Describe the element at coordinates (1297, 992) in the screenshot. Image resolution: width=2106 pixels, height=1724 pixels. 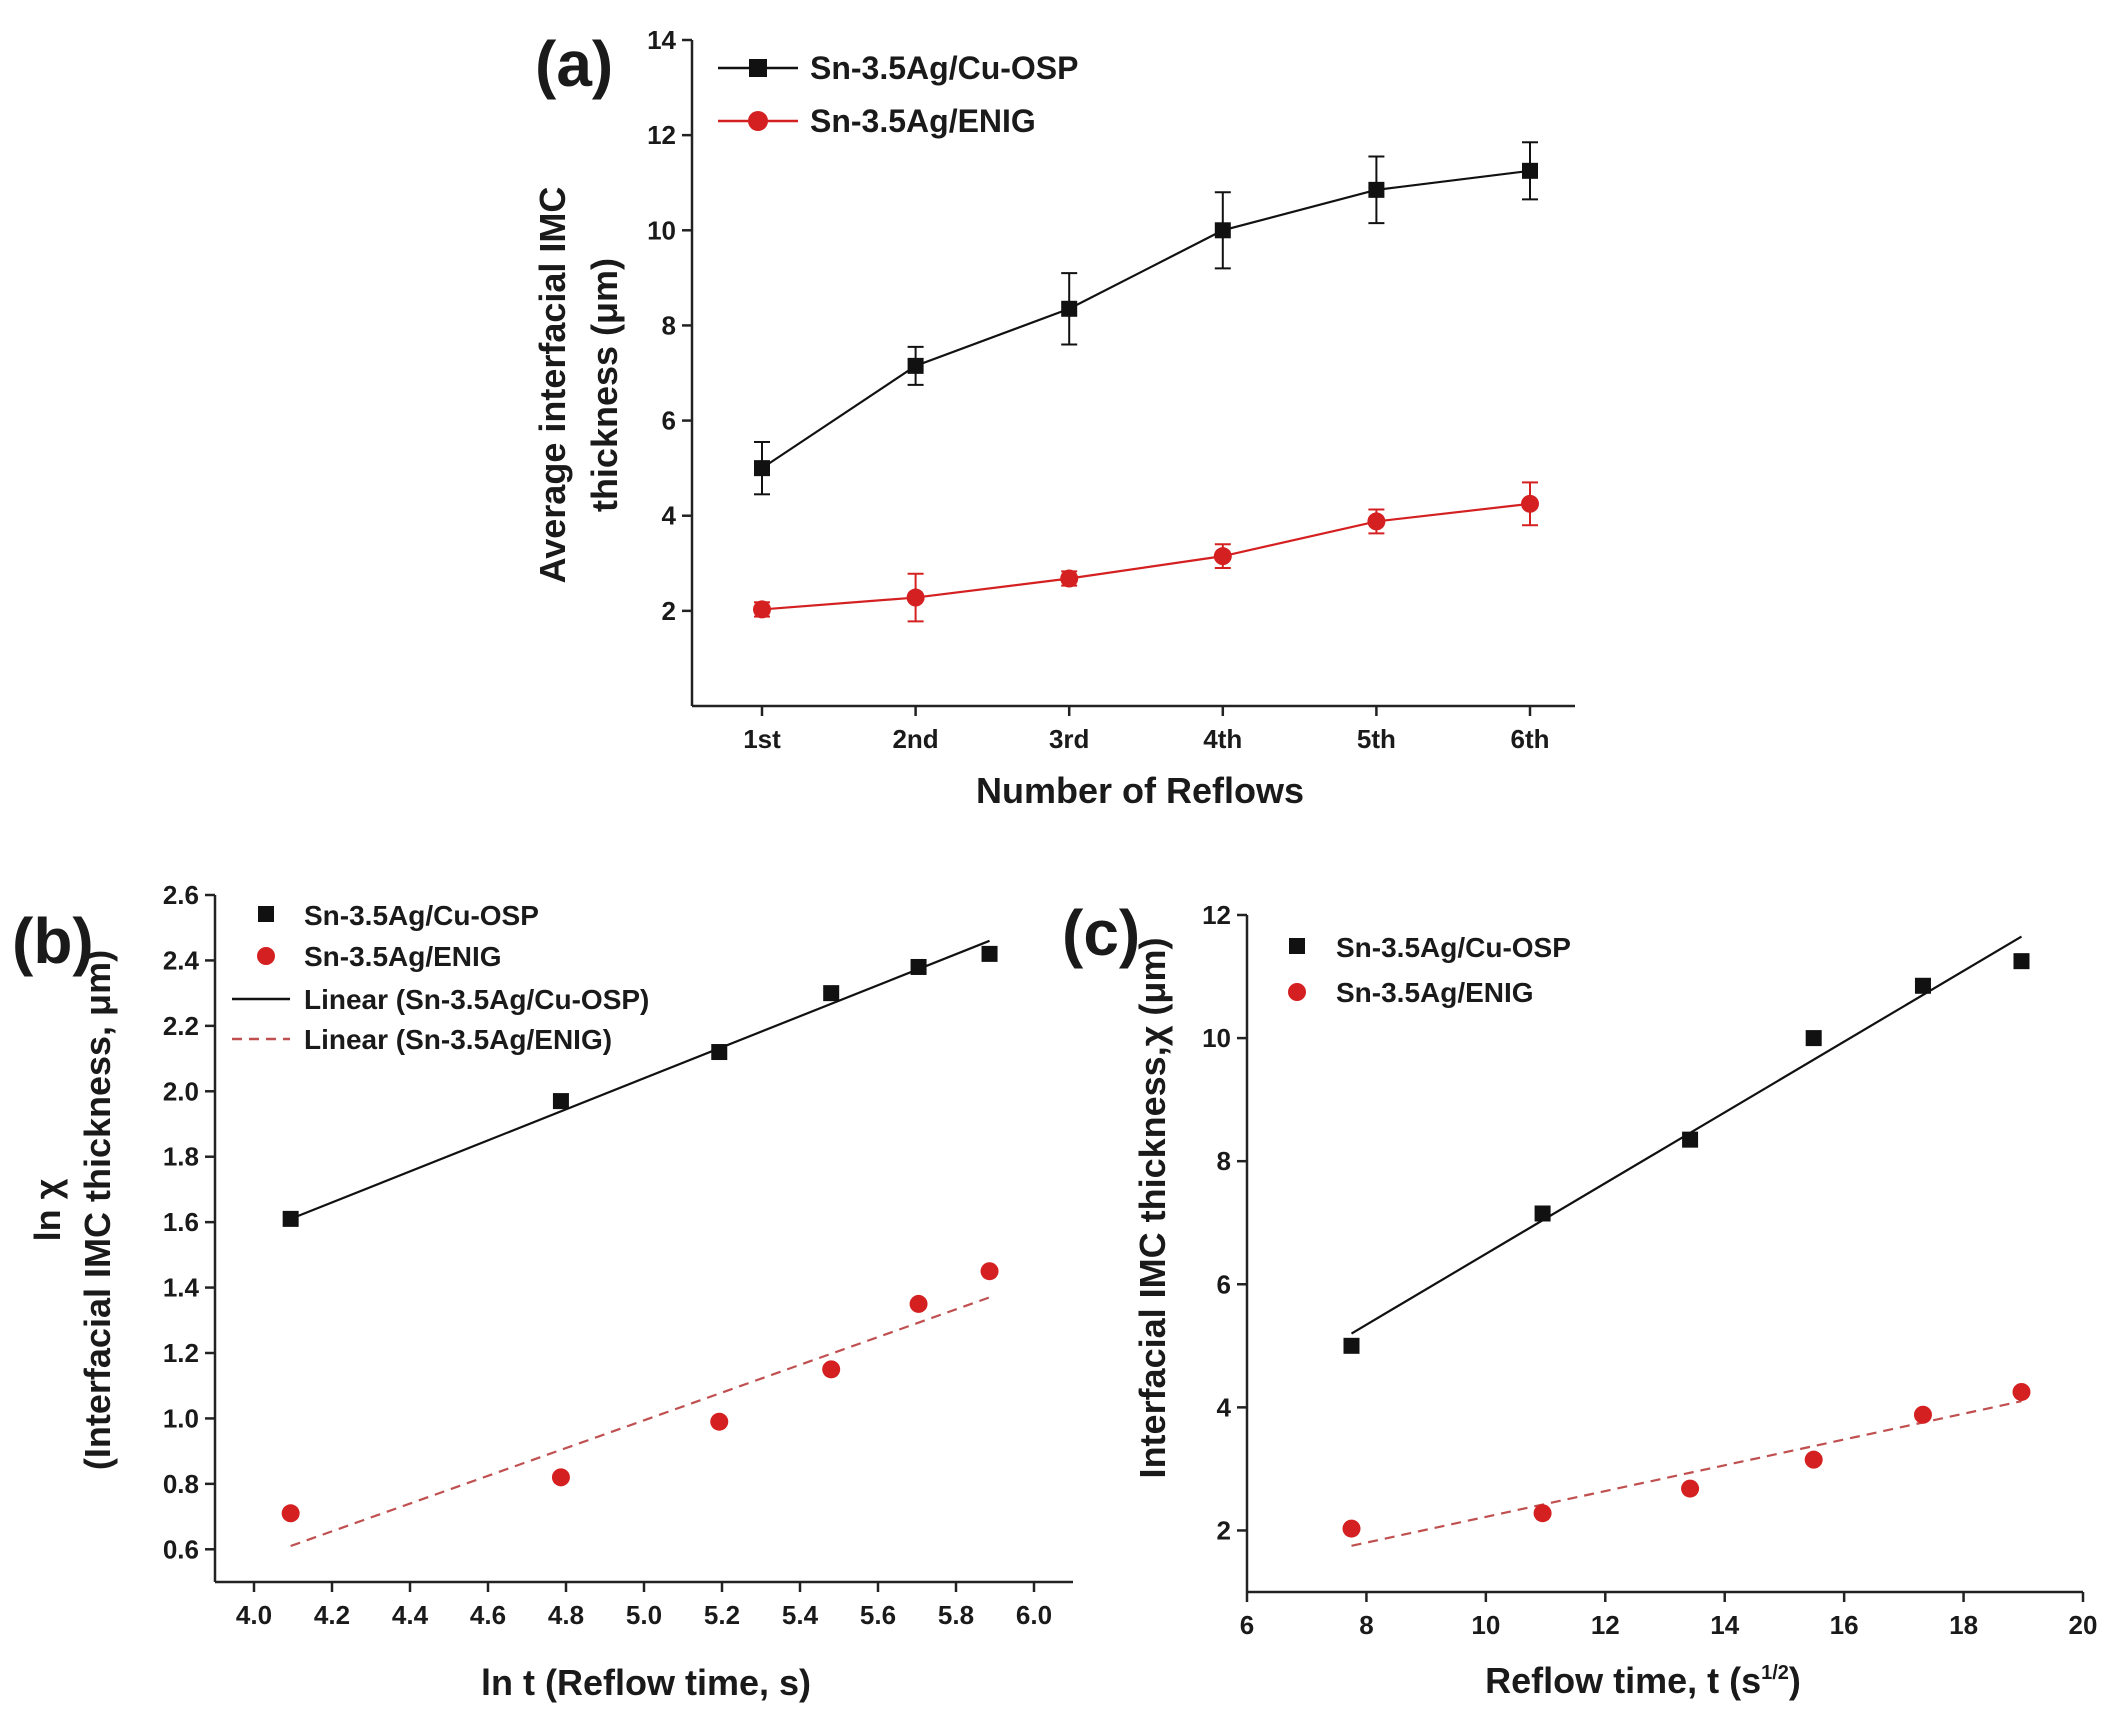
I see `legend-c-marker-enig` at that location.